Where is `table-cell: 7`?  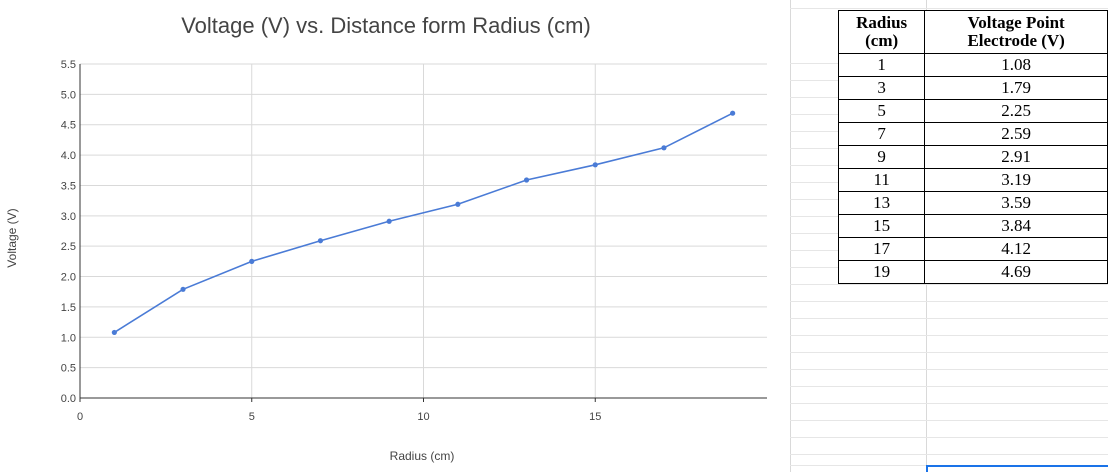 table-cell: 7 is located at coordinates (881, 134).